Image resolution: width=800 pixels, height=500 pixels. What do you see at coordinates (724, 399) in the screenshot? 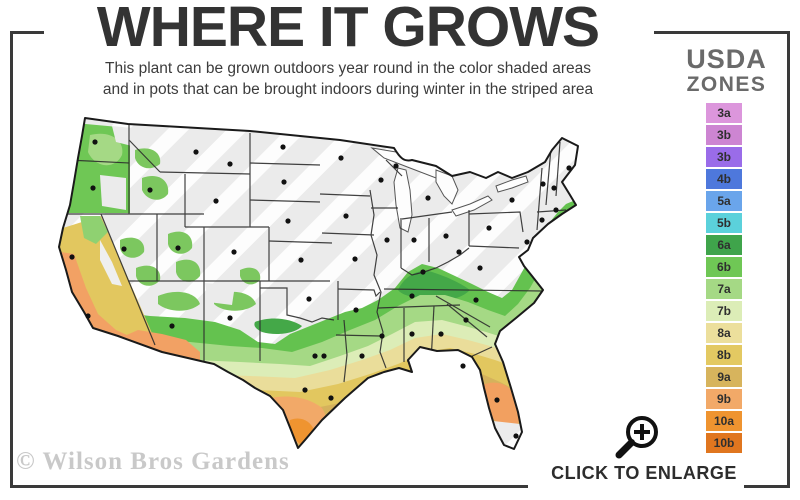
I see `legend-zone-9b-13: 9b` at bounding box center [724, 399].